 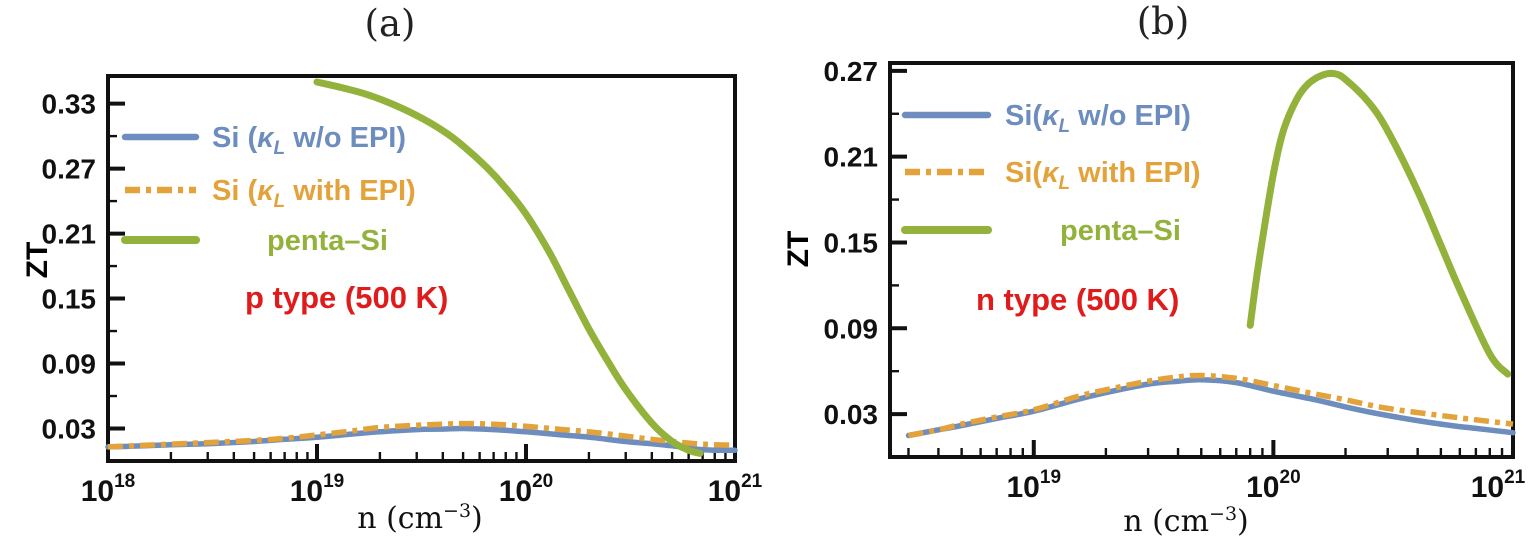 What do you see at coordinates (37, 260) in the screenshot?
I see `panel-a-y-axis-label: ZT` at bounding box center [37, 260].